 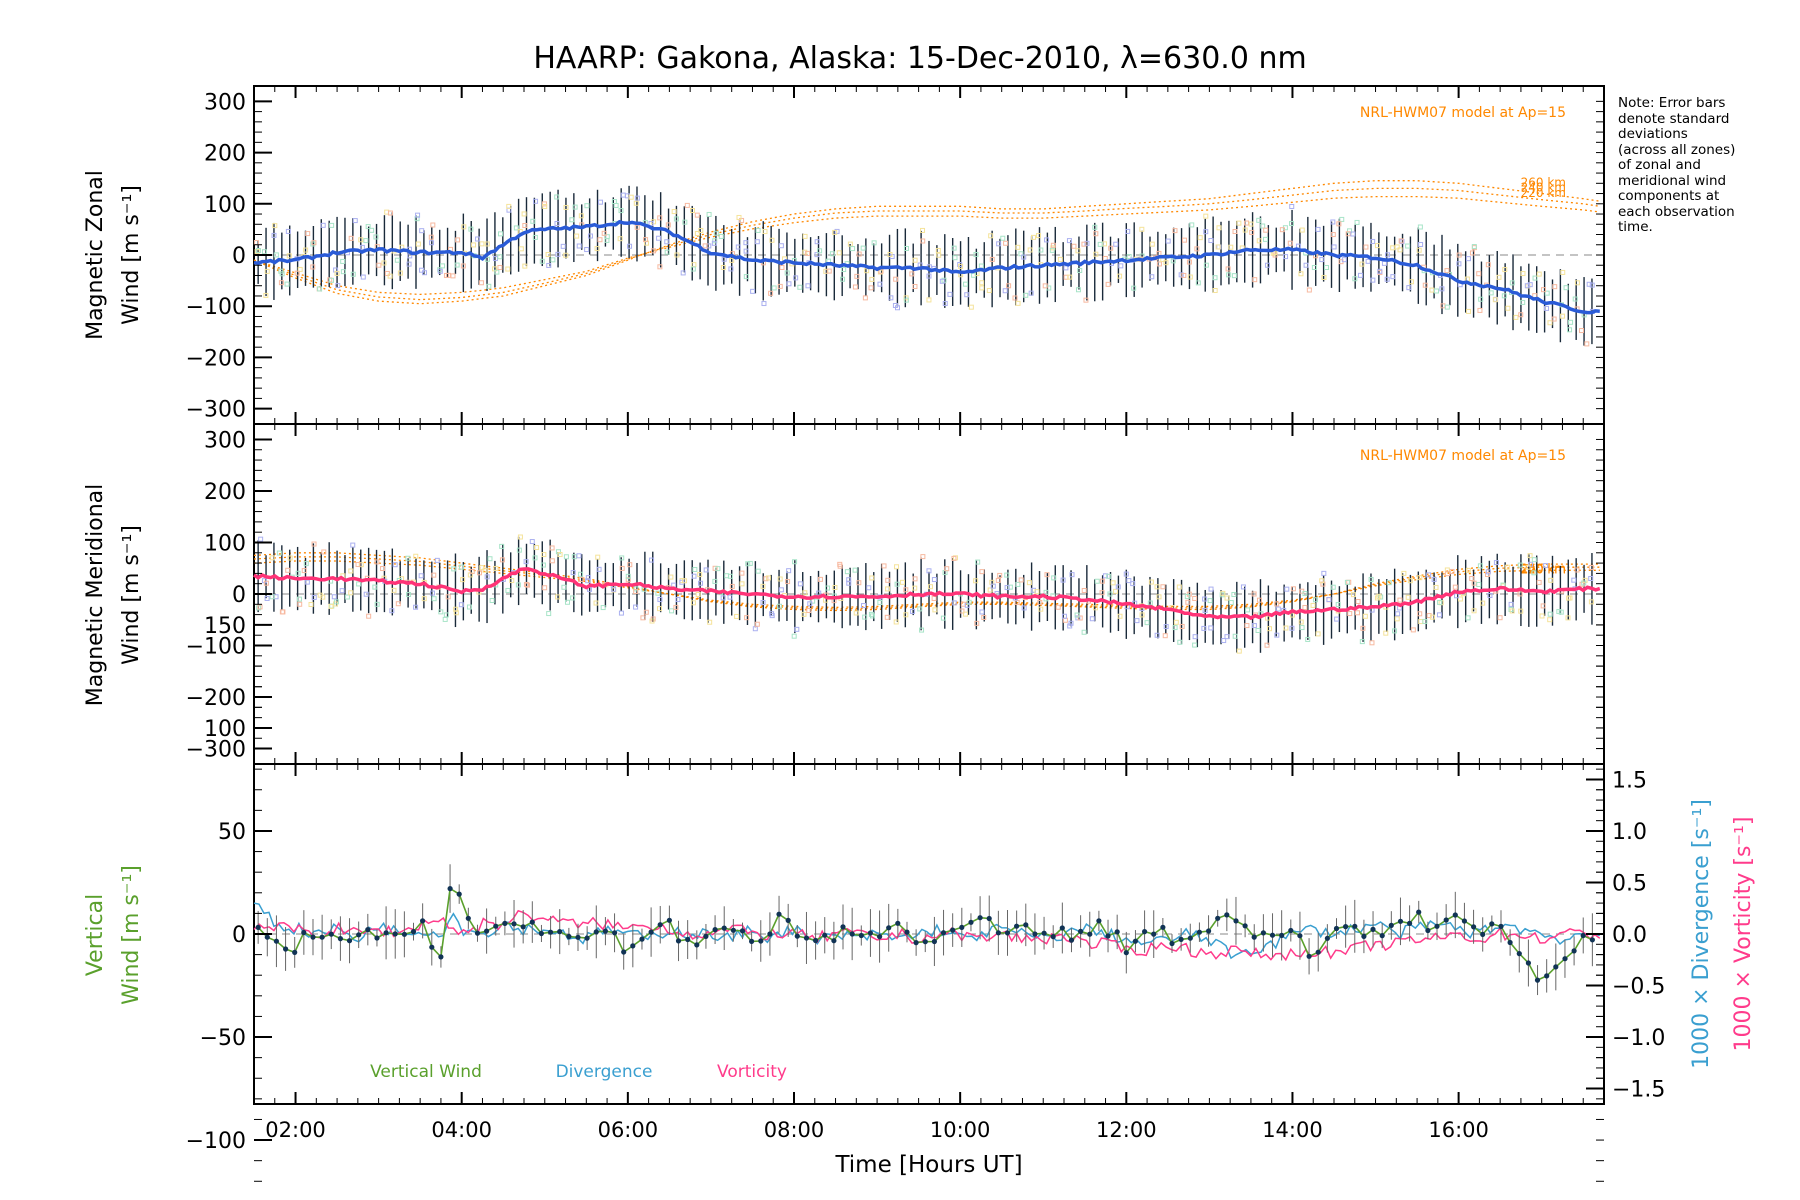 I want to click on y-tick-label: 300, so click(x=225, y=102).